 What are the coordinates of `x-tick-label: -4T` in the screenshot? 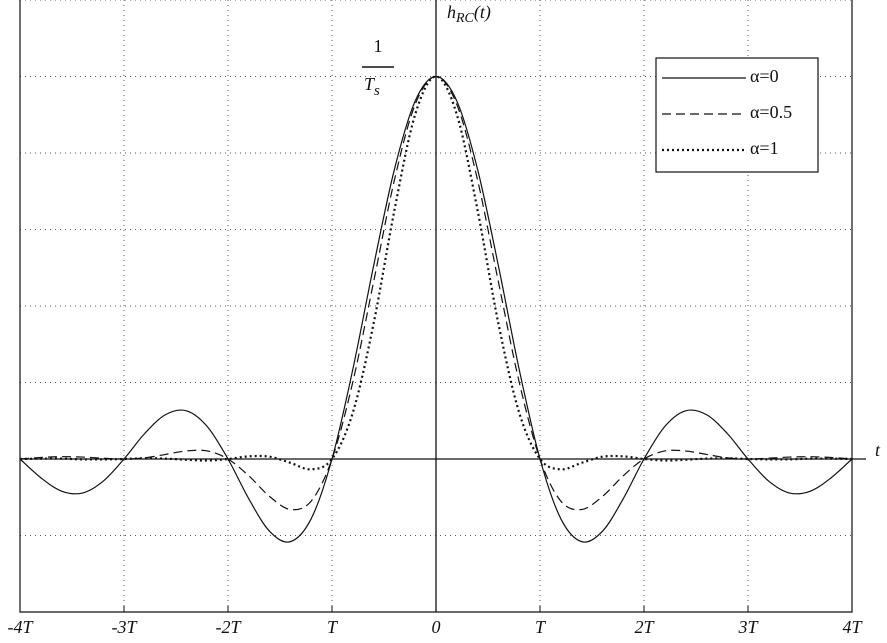 It's located at (20, 627).